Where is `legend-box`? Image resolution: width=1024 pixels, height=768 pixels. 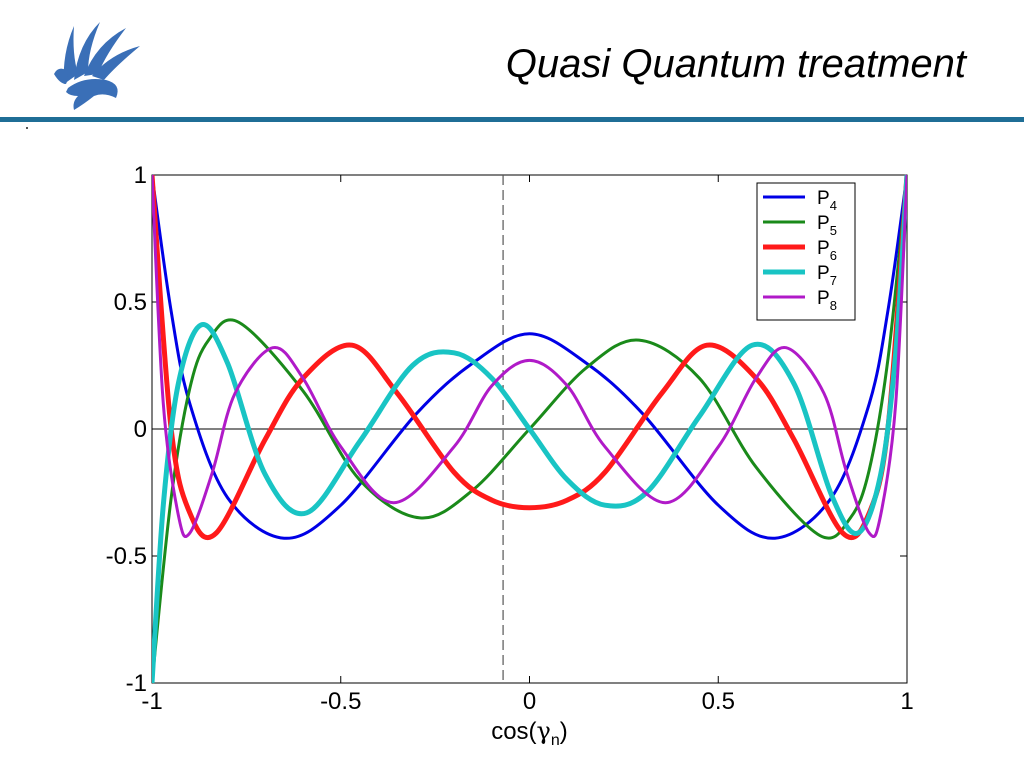 legend-box is located at coordinates (806, 251).